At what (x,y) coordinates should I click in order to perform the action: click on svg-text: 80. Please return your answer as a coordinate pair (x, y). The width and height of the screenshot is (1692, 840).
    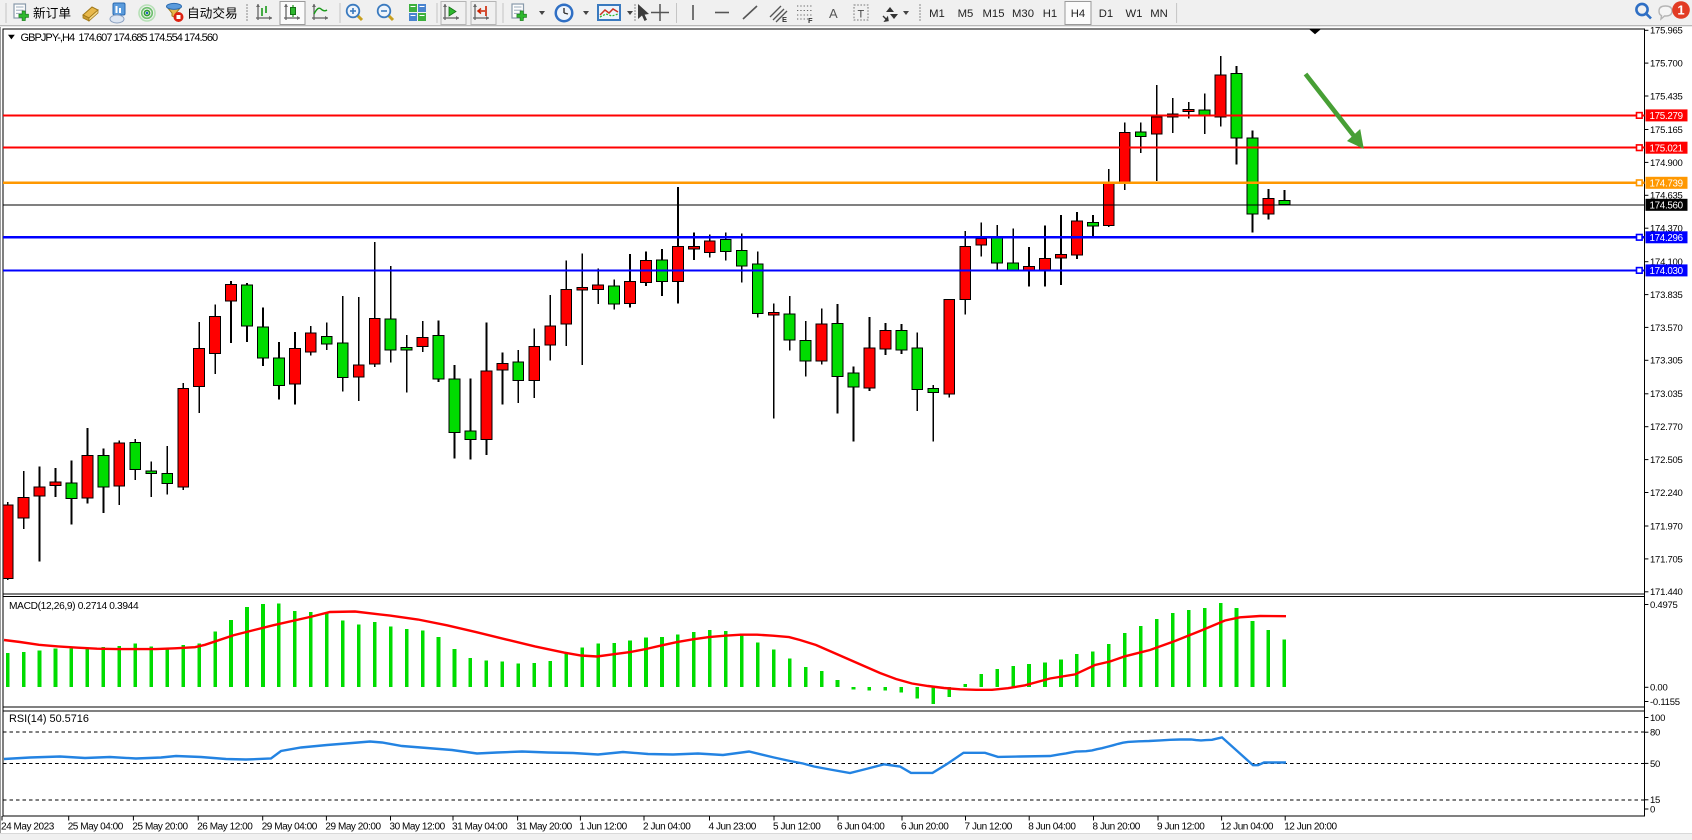
    Looking at the image, I should click on (1655, 733).